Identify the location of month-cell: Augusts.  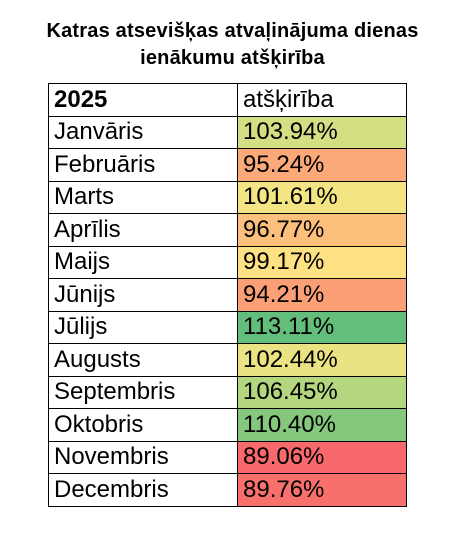
(143, 360).